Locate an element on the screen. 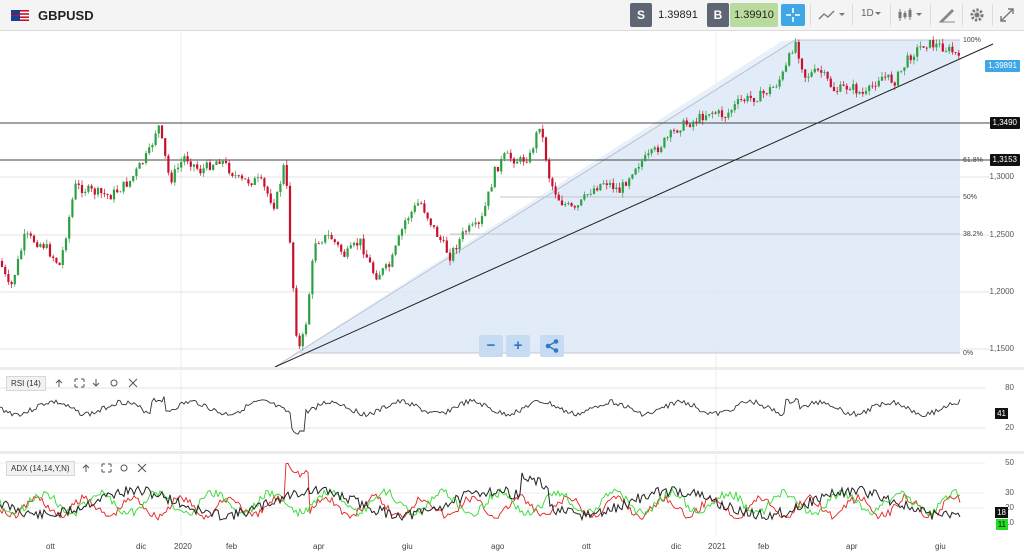 The image size is (1024, 557). zoom-out-button: − is located at coordinates (491, 346).